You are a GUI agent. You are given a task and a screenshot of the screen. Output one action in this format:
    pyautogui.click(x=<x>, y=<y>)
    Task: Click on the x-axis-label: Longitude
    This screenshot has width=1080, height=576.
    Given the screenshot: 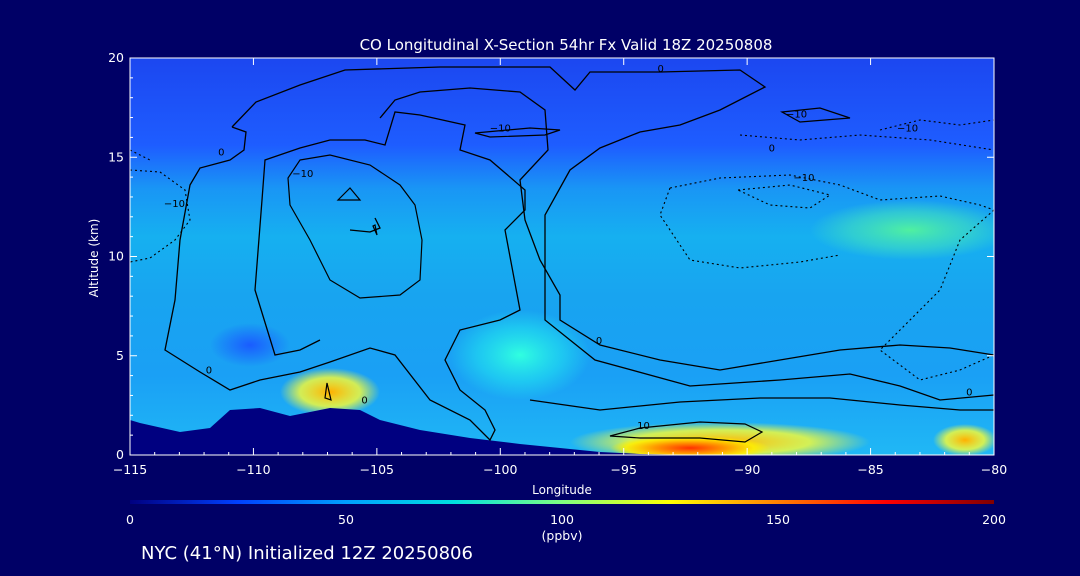 What is the action you would take?
    pyautogui.click(x=562, y=490)
    